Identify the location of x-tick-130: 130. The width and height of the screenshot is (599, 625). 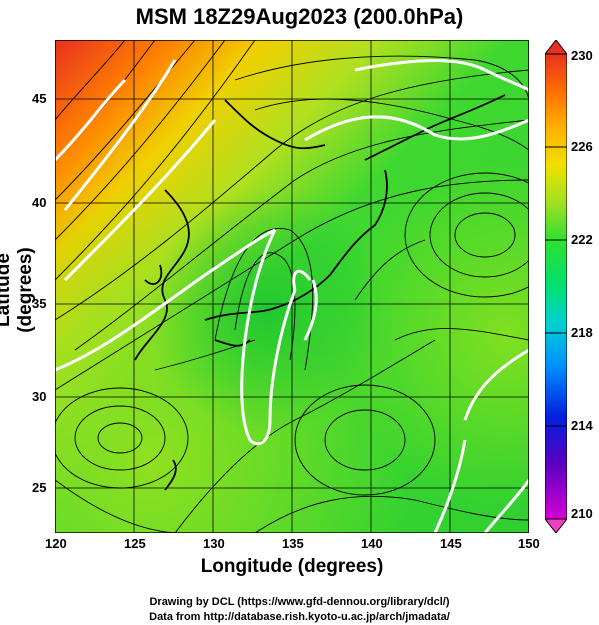
(214, 543).